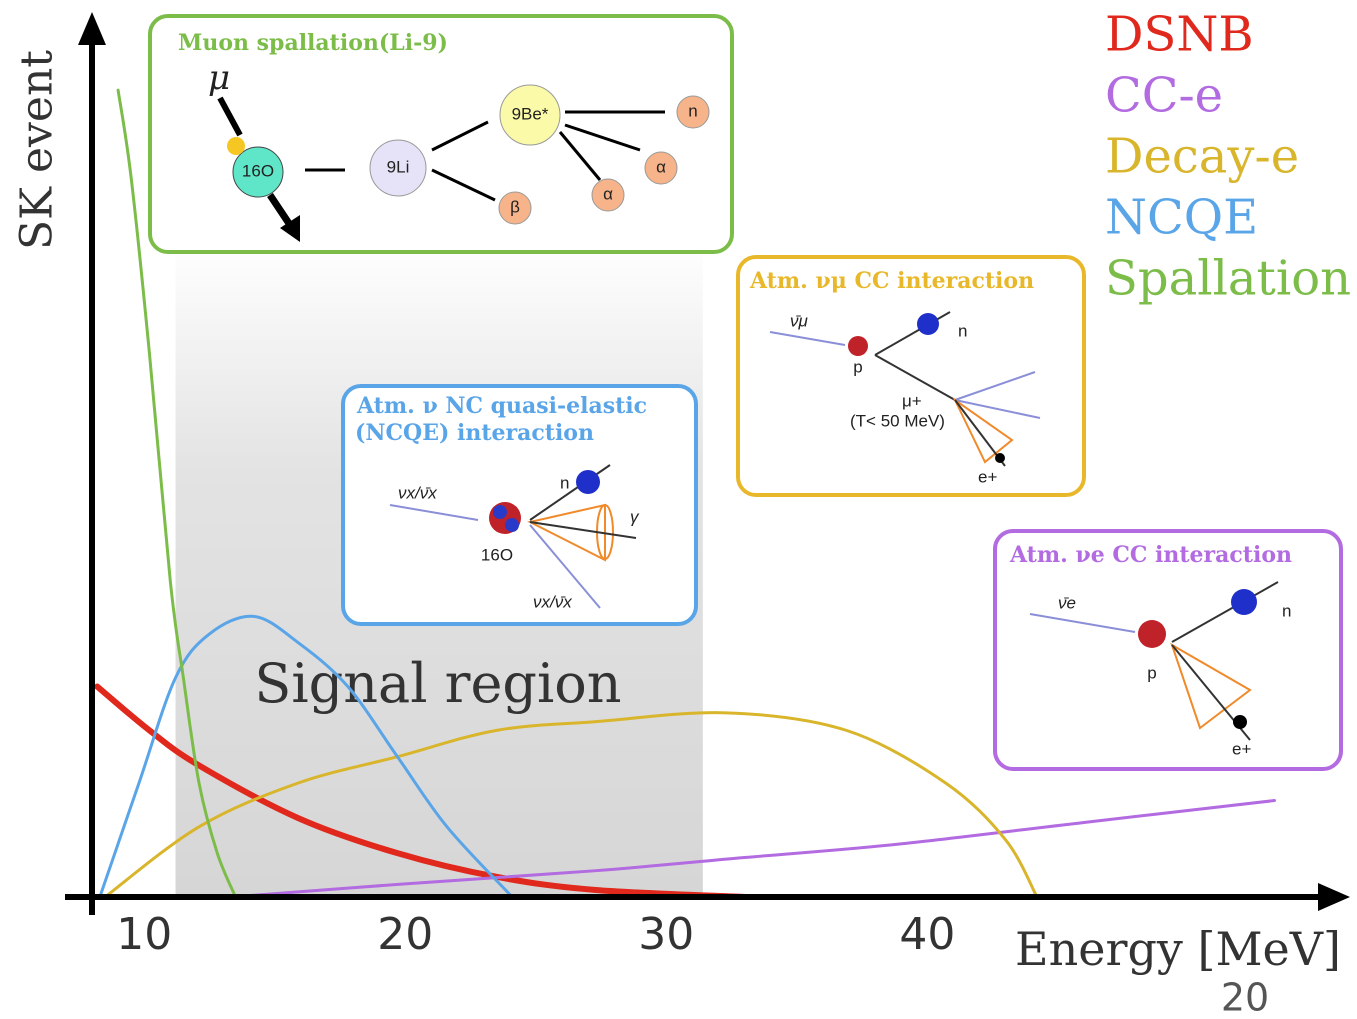 The height and width of the screenshot is (1019, 1357). Describe the element at coordinates (1179, 35) in the screenshot. I see `legend-entry: DSNB` at that location.